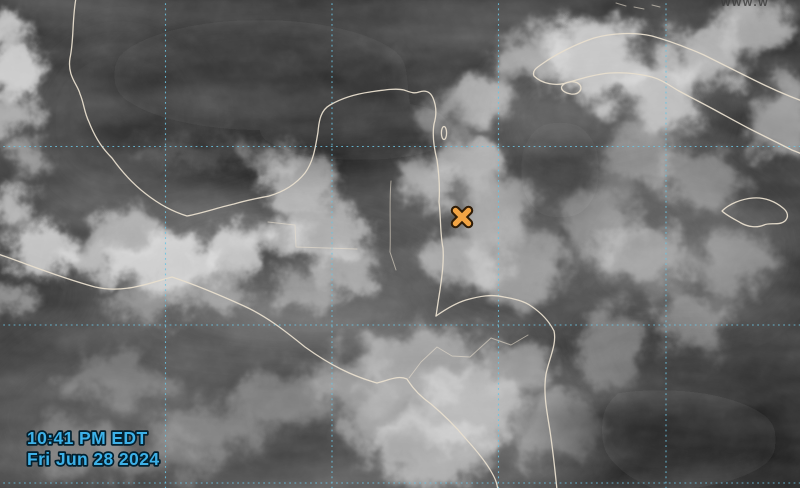  What do you see at coordinates (87, 438) in the screenshot?
I see `timestamp-line1: 10:41 PM EDT` at bounding box center [87, 438].